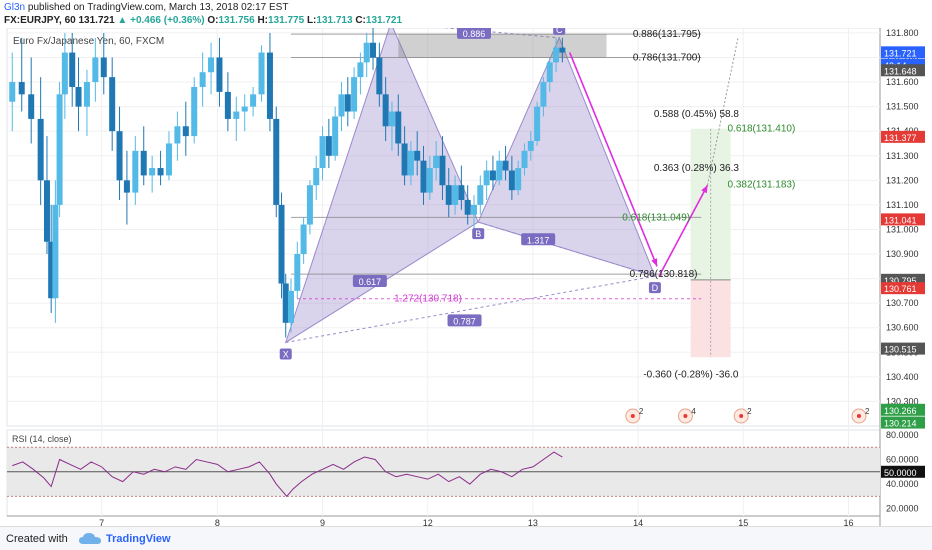 The width and height of the screenshot is (932, 550). Describe the element at coordinates (384, 20) in the screenshot. I see `ohlc-close: 131.721` at that location.